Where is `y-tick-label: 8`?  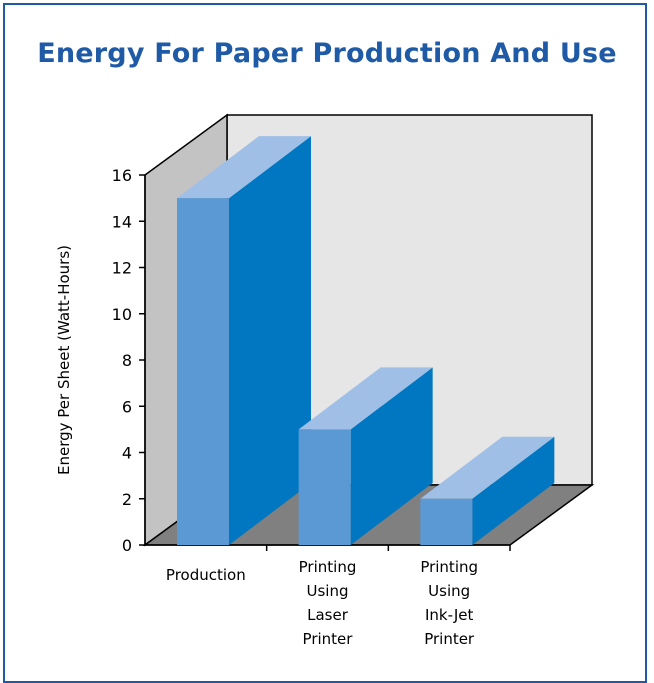 y-tick-label: 8 is located at coordinates (127, 360).